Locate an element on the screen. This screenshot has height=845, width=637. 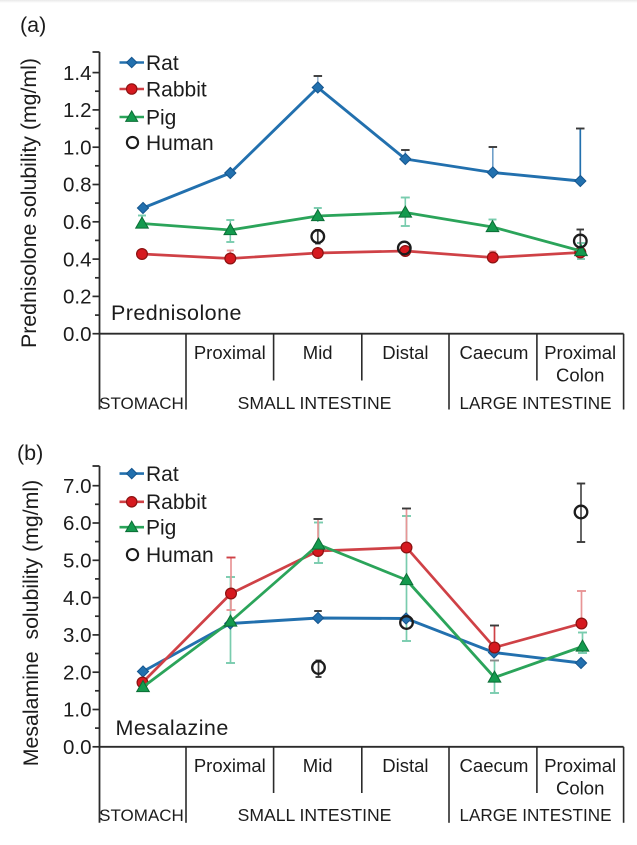
svg-text: 1.2 is located at coordinates (77, 110).